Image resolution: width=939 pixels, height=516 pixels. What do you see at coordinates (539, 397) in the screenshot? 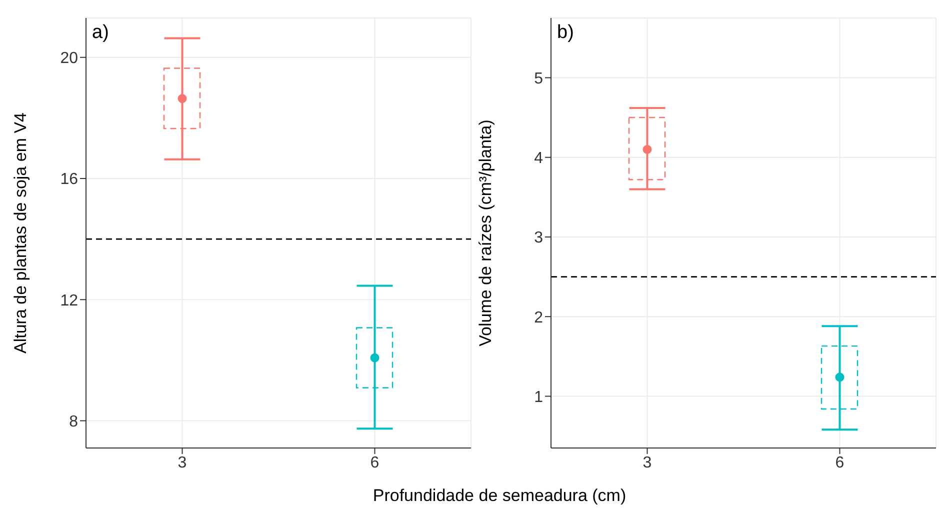
I see `y-tick-label: 1` at bounding box center [539, 397].